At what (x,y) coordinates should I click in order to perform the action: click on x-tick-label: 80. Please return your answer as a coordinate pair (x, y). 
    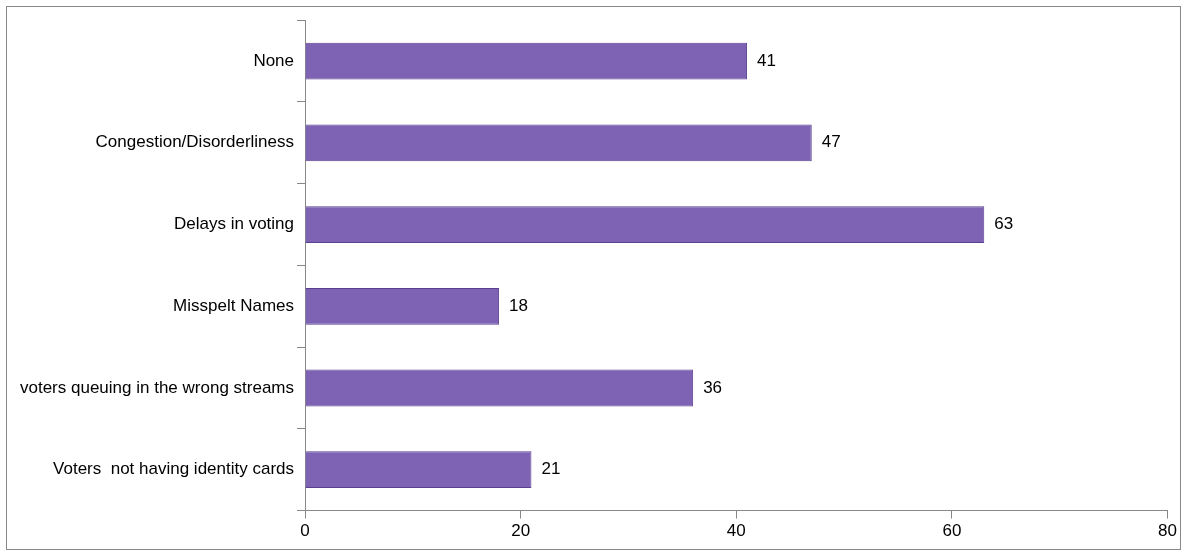
    Looking at the image, I should click on (1168, 531).